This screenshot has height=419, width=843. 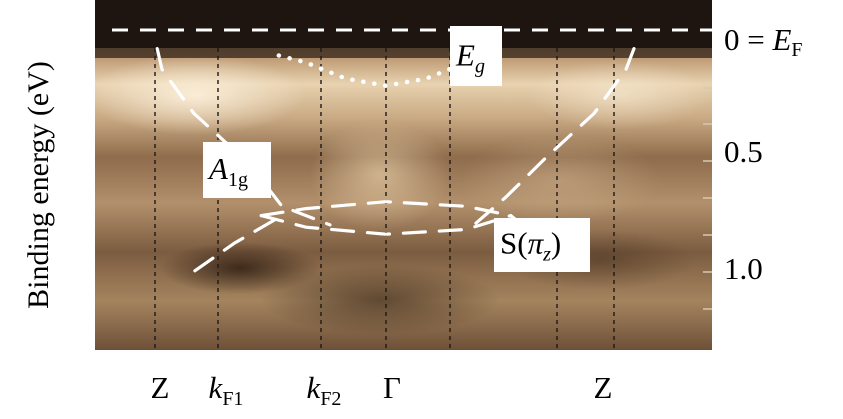 What do you see at coordinates (160, 387) in the screenshot?
I see `x-tick-label-Z1: Z` at bounding box center [160, 387].